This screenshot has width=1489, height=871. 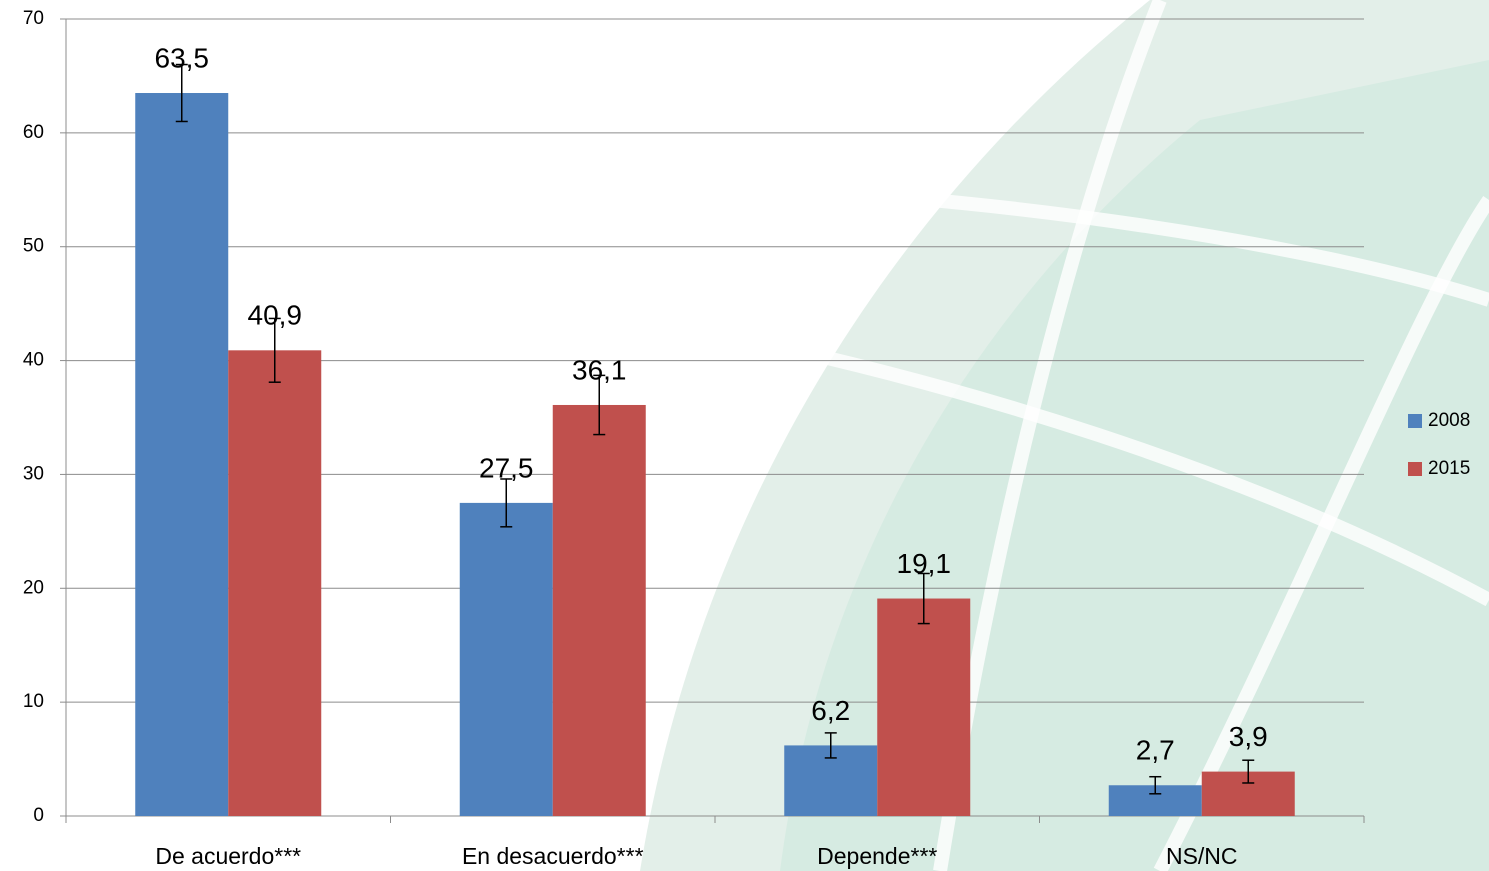 What do you see at coordinates (1449, 420) in the screenshot?
I see `legend-label: 2008` at bounding box center [1449, 420].